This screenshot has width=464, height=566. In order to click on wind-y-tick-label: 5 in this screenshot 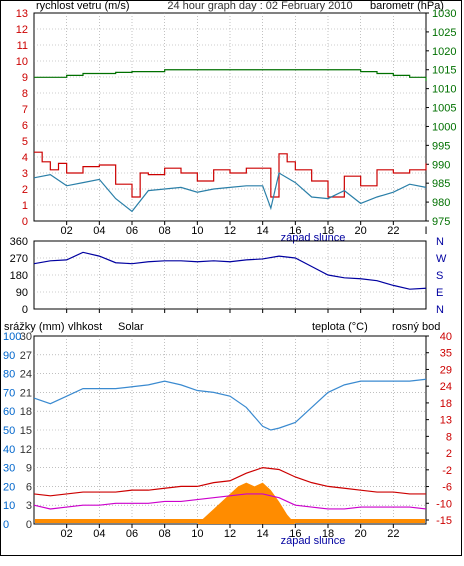, I will do `click(25, 142)`.